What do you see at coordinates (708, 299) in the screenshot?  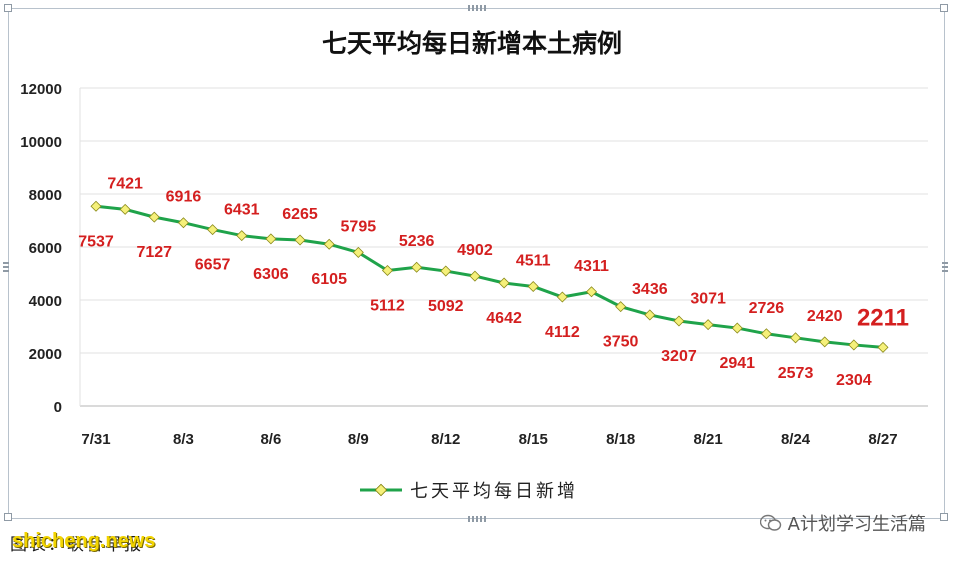 I see `data-label: 3071` at bounding box center [708, 299].